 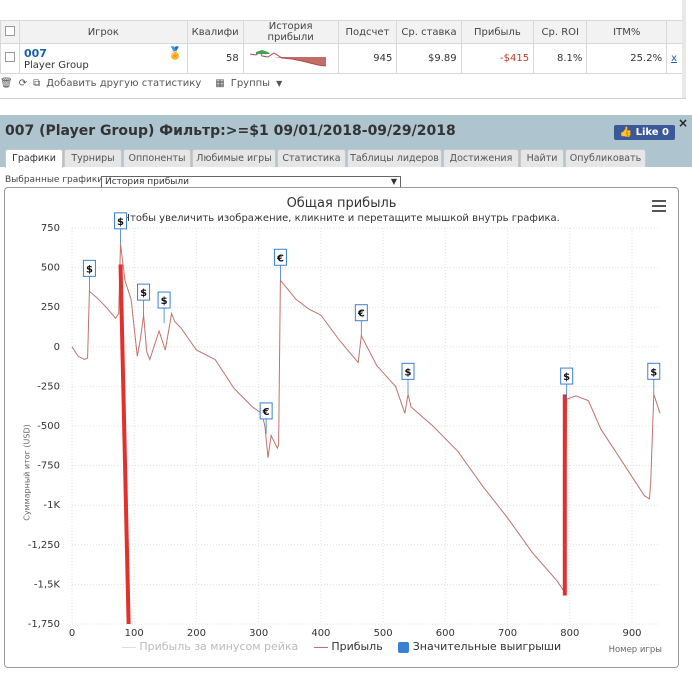 I want to click on legend-label-big-wins: Значительные выигрыши, so click(x=487, y=646).